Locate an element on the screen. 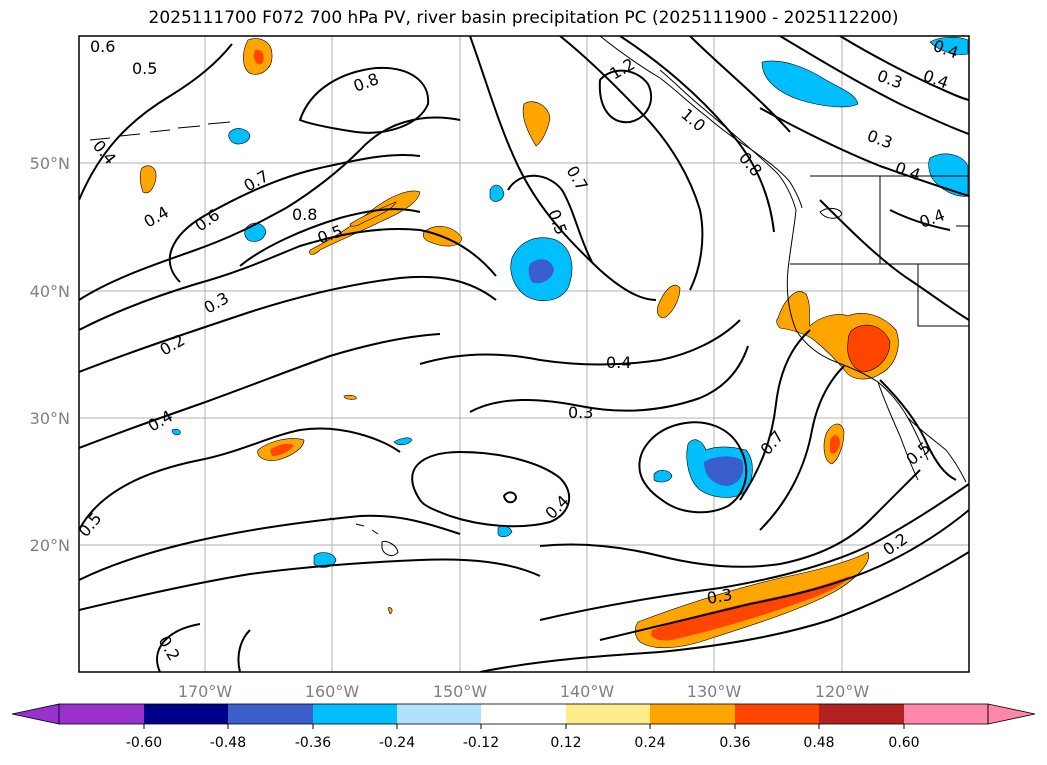 This screenshot has width=1047, height=765. colorbar-tick-label: 0.24 is located at coordinates (649, 743).